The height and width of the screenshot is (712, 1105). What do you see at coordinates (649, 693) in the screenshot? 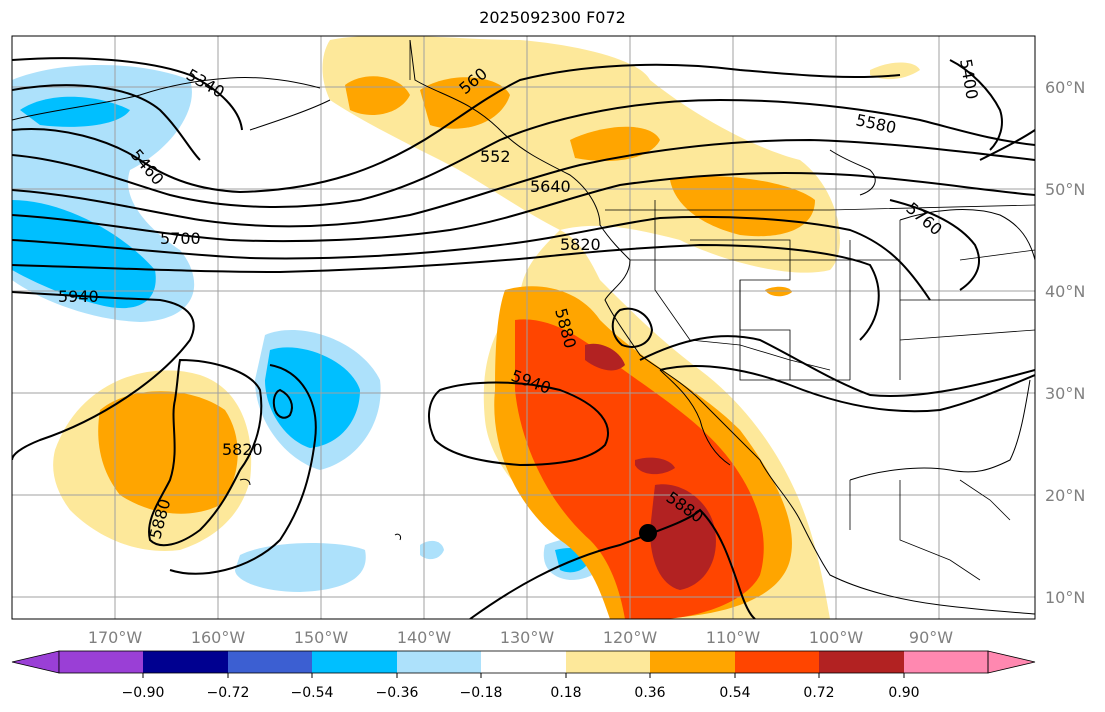
I see `colorbar-tick-6: 0.36` at bounding box center [649, 693].